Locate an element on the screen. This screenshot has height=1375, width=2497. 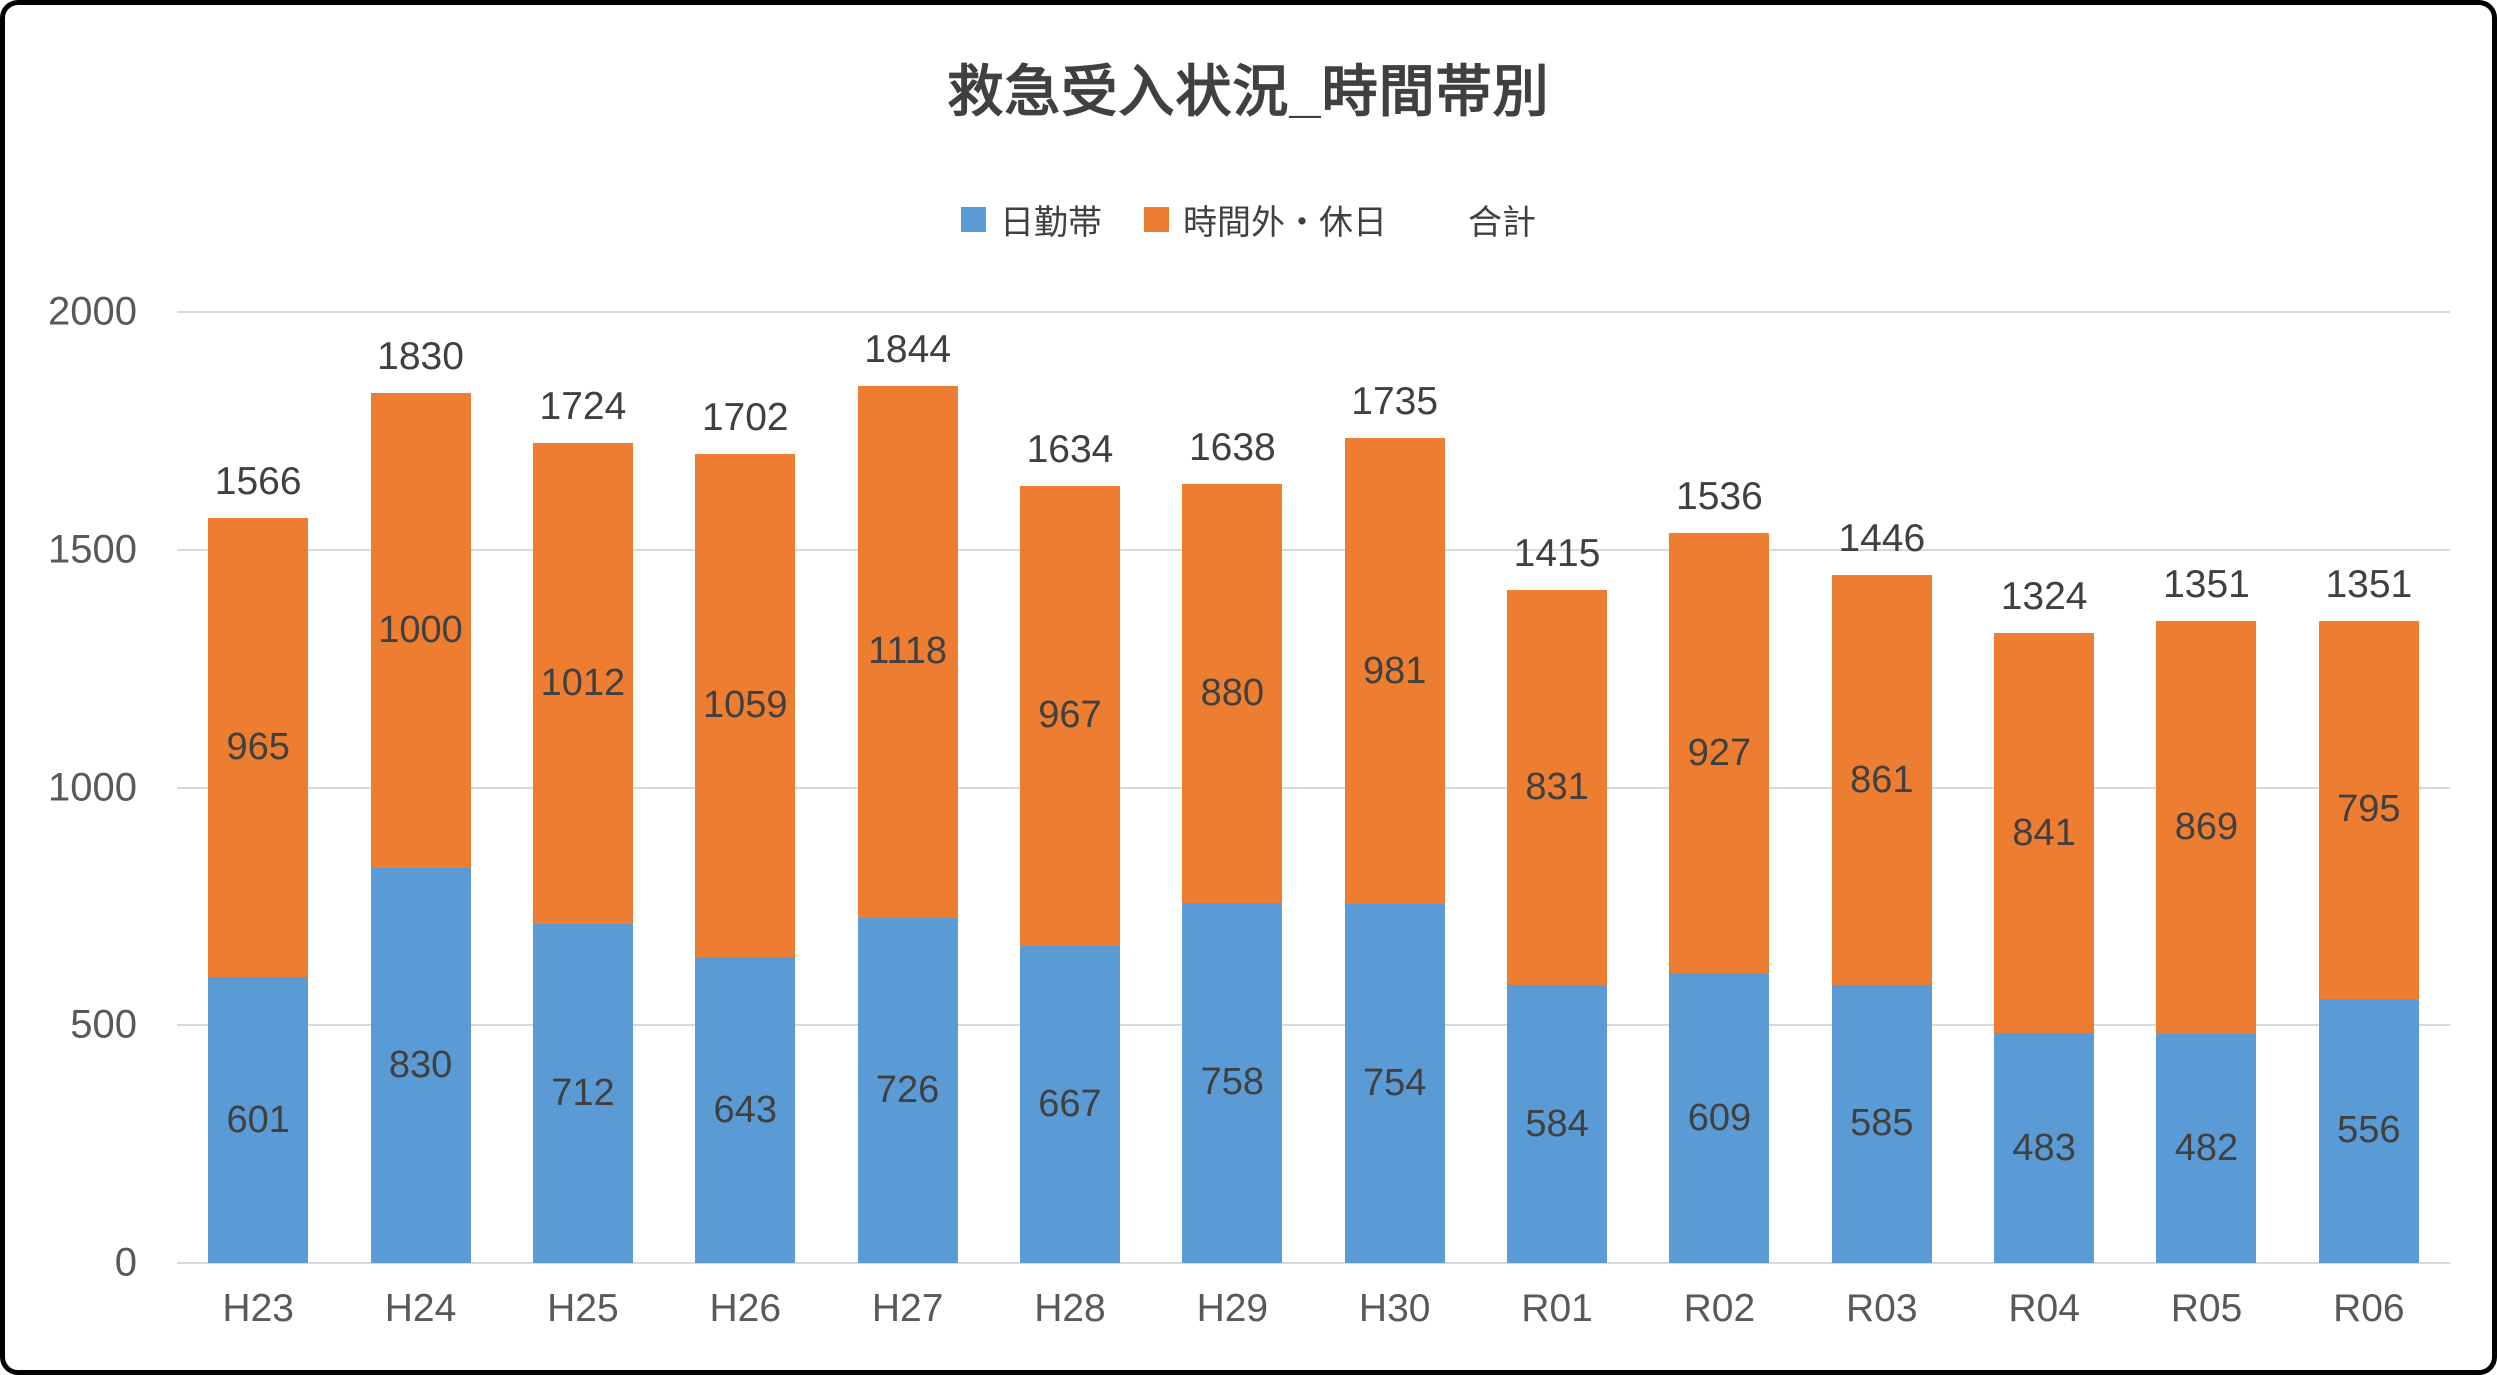
total-label: 1634 is located at coordinates (1070, 450).